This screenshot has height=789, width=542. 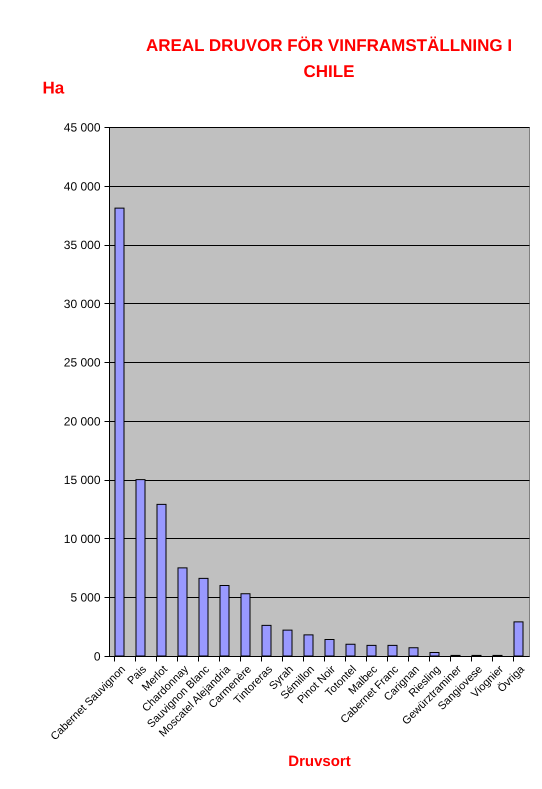 I want to click on y-tick-label: 45 000, so click(x=82, y=127).